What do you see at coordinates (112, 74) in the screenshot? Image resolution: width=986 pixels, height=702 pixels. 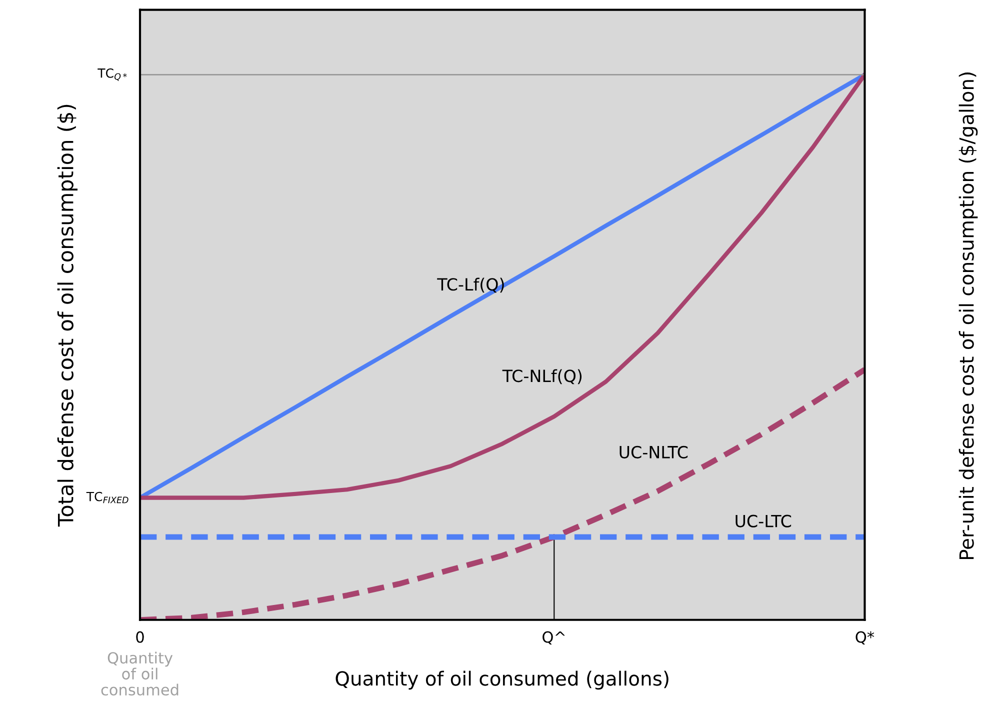 I see `ref-line-label: TC$_{Q*}$` at bounding box center [112, 74].